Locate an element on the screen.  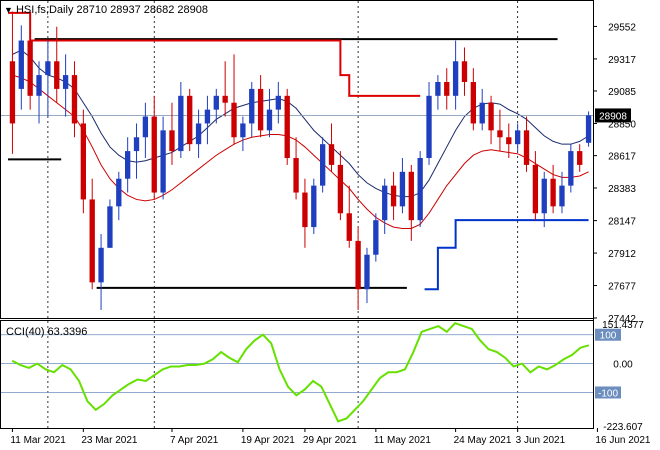
cci-tick-label: -100 is located at coordinates (608, 393).